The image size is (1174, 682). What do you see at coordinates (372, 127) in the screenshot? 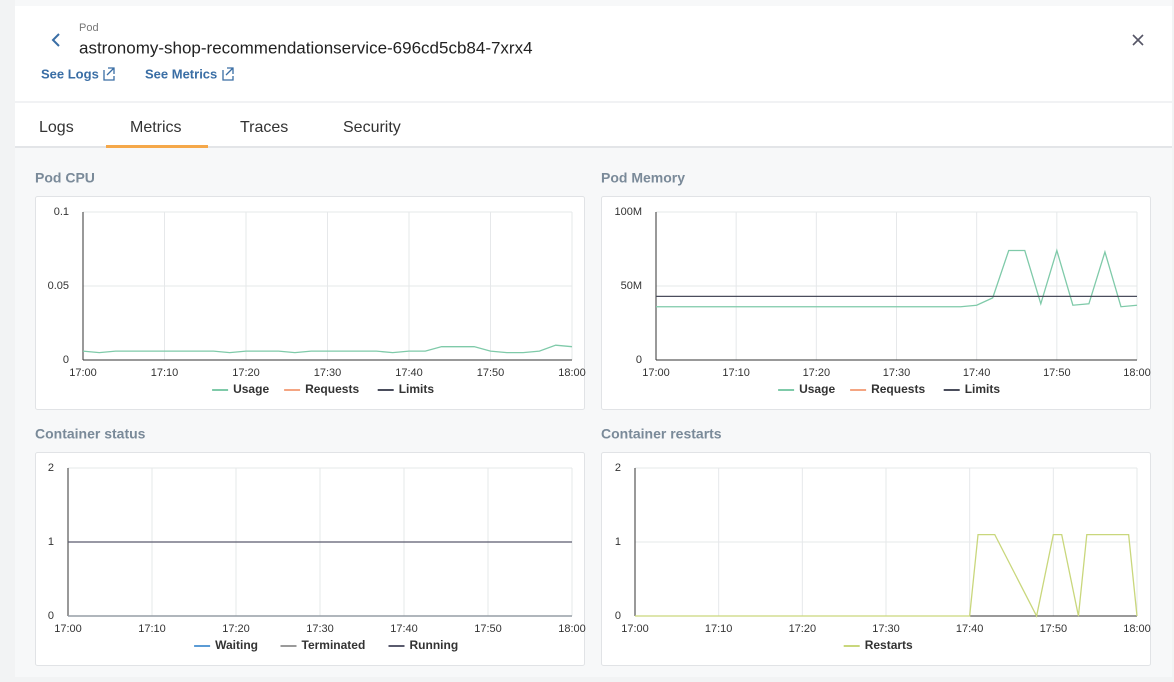
I see `tab: Security` at bounding box center [372, 127].